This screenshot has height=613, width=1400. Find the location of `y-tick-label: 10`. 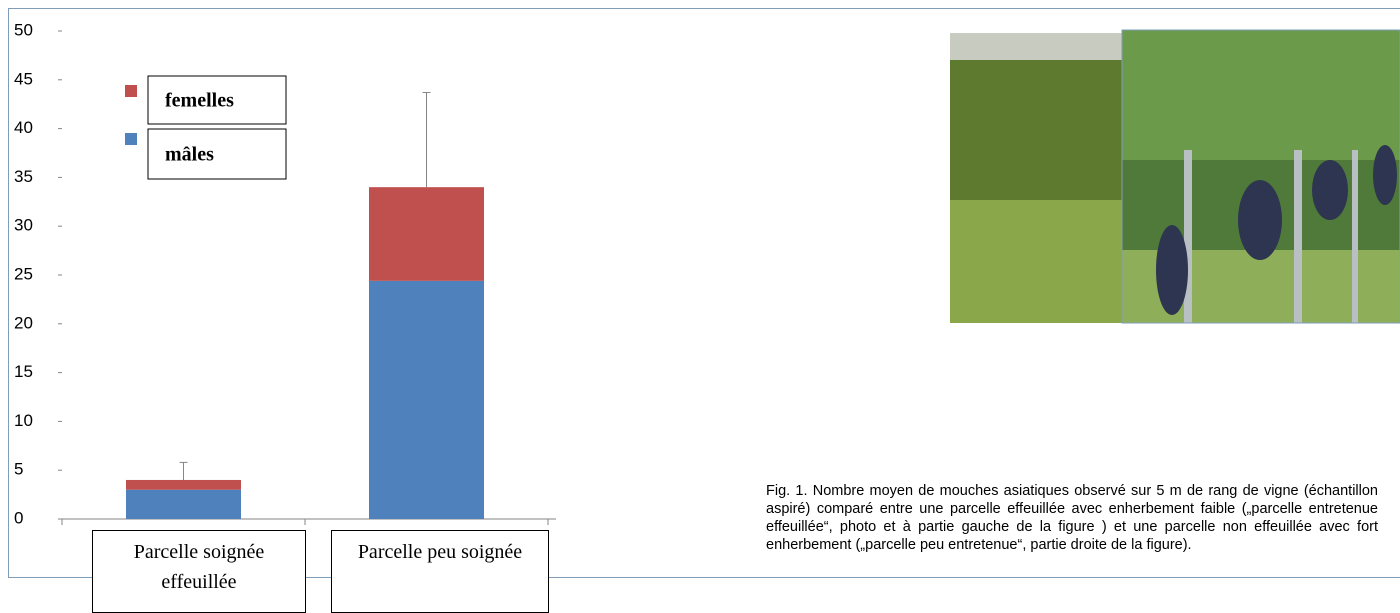

y-tick-label: 10 is located at coordinates (23, 420).